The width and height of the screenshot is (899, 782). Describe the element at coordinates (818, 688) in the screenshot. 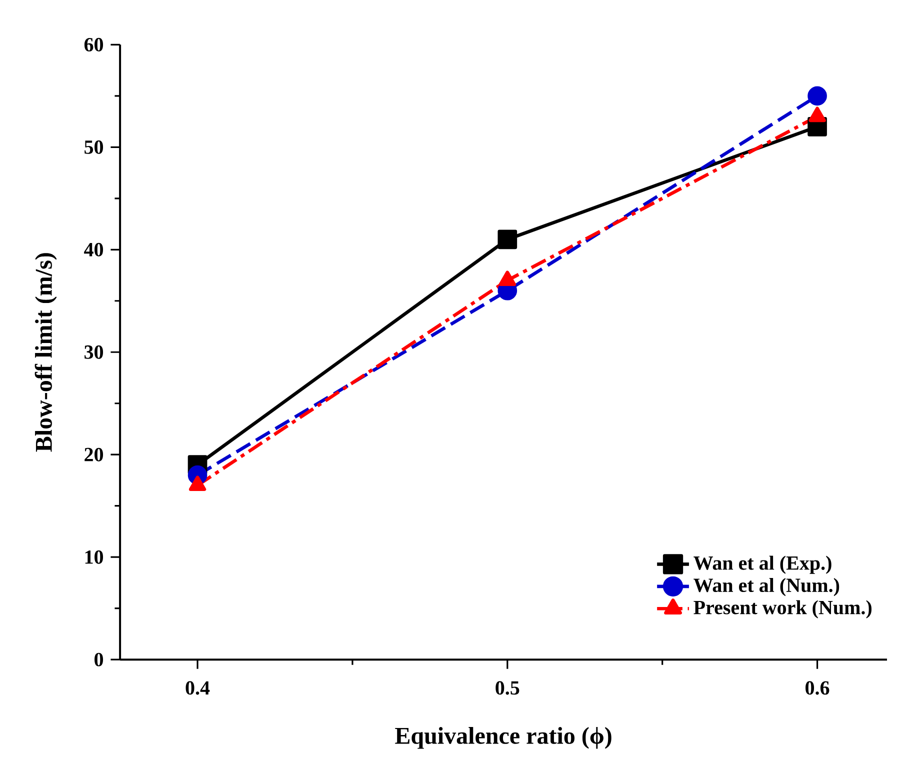

I see `x-tick-label: 0.6` at that location.